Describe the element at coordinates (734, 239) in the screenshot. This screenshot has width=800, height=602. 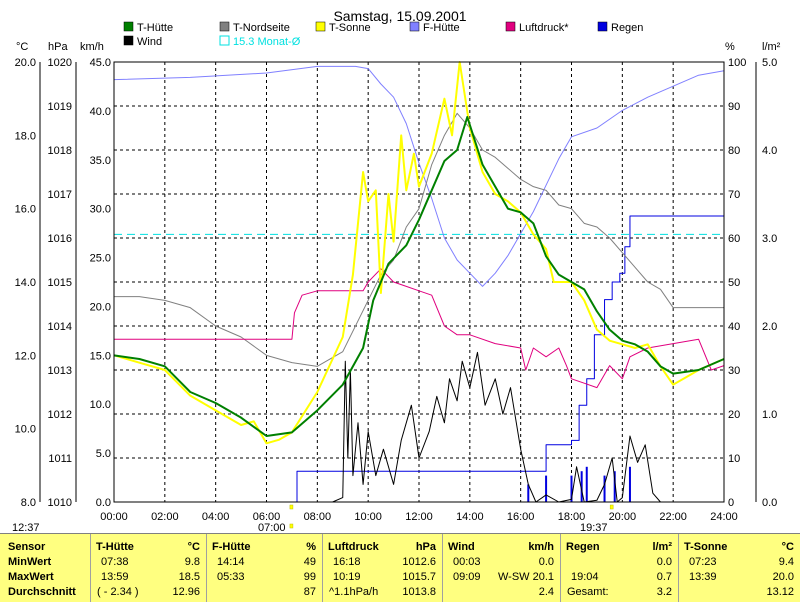
I see `humidity-tick-label: 60` at that location.